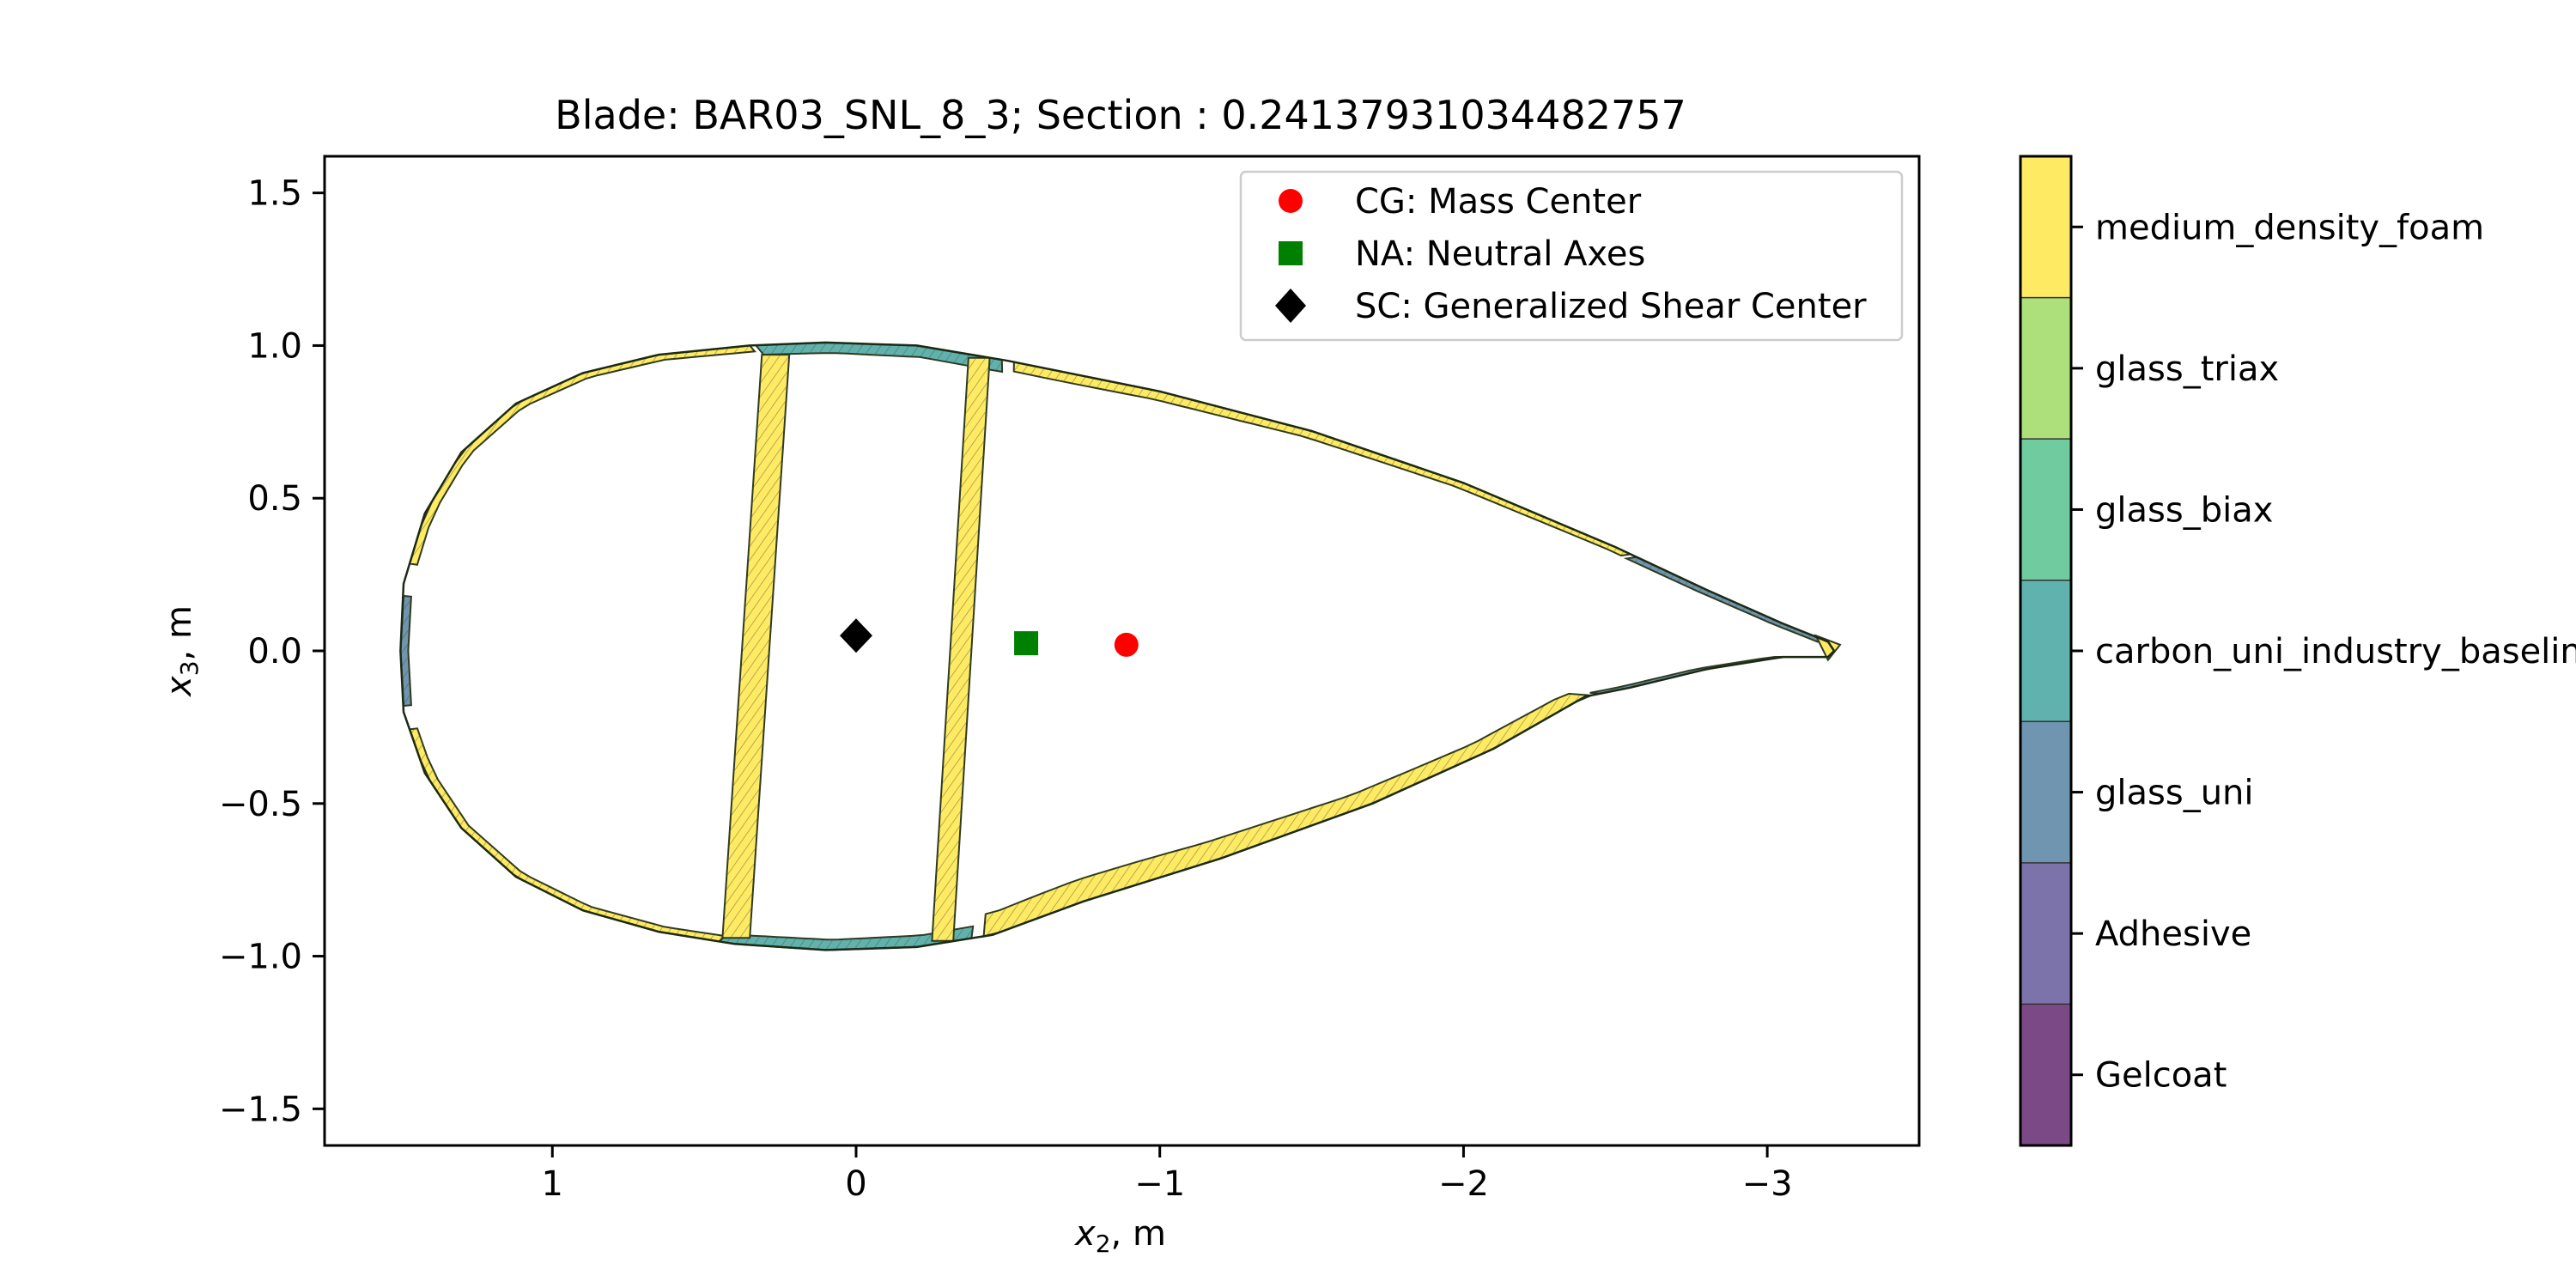 The height and width of the screenshot is (1288, 2576). I want to click on shear-web-1-mesh, so click(756, 647).